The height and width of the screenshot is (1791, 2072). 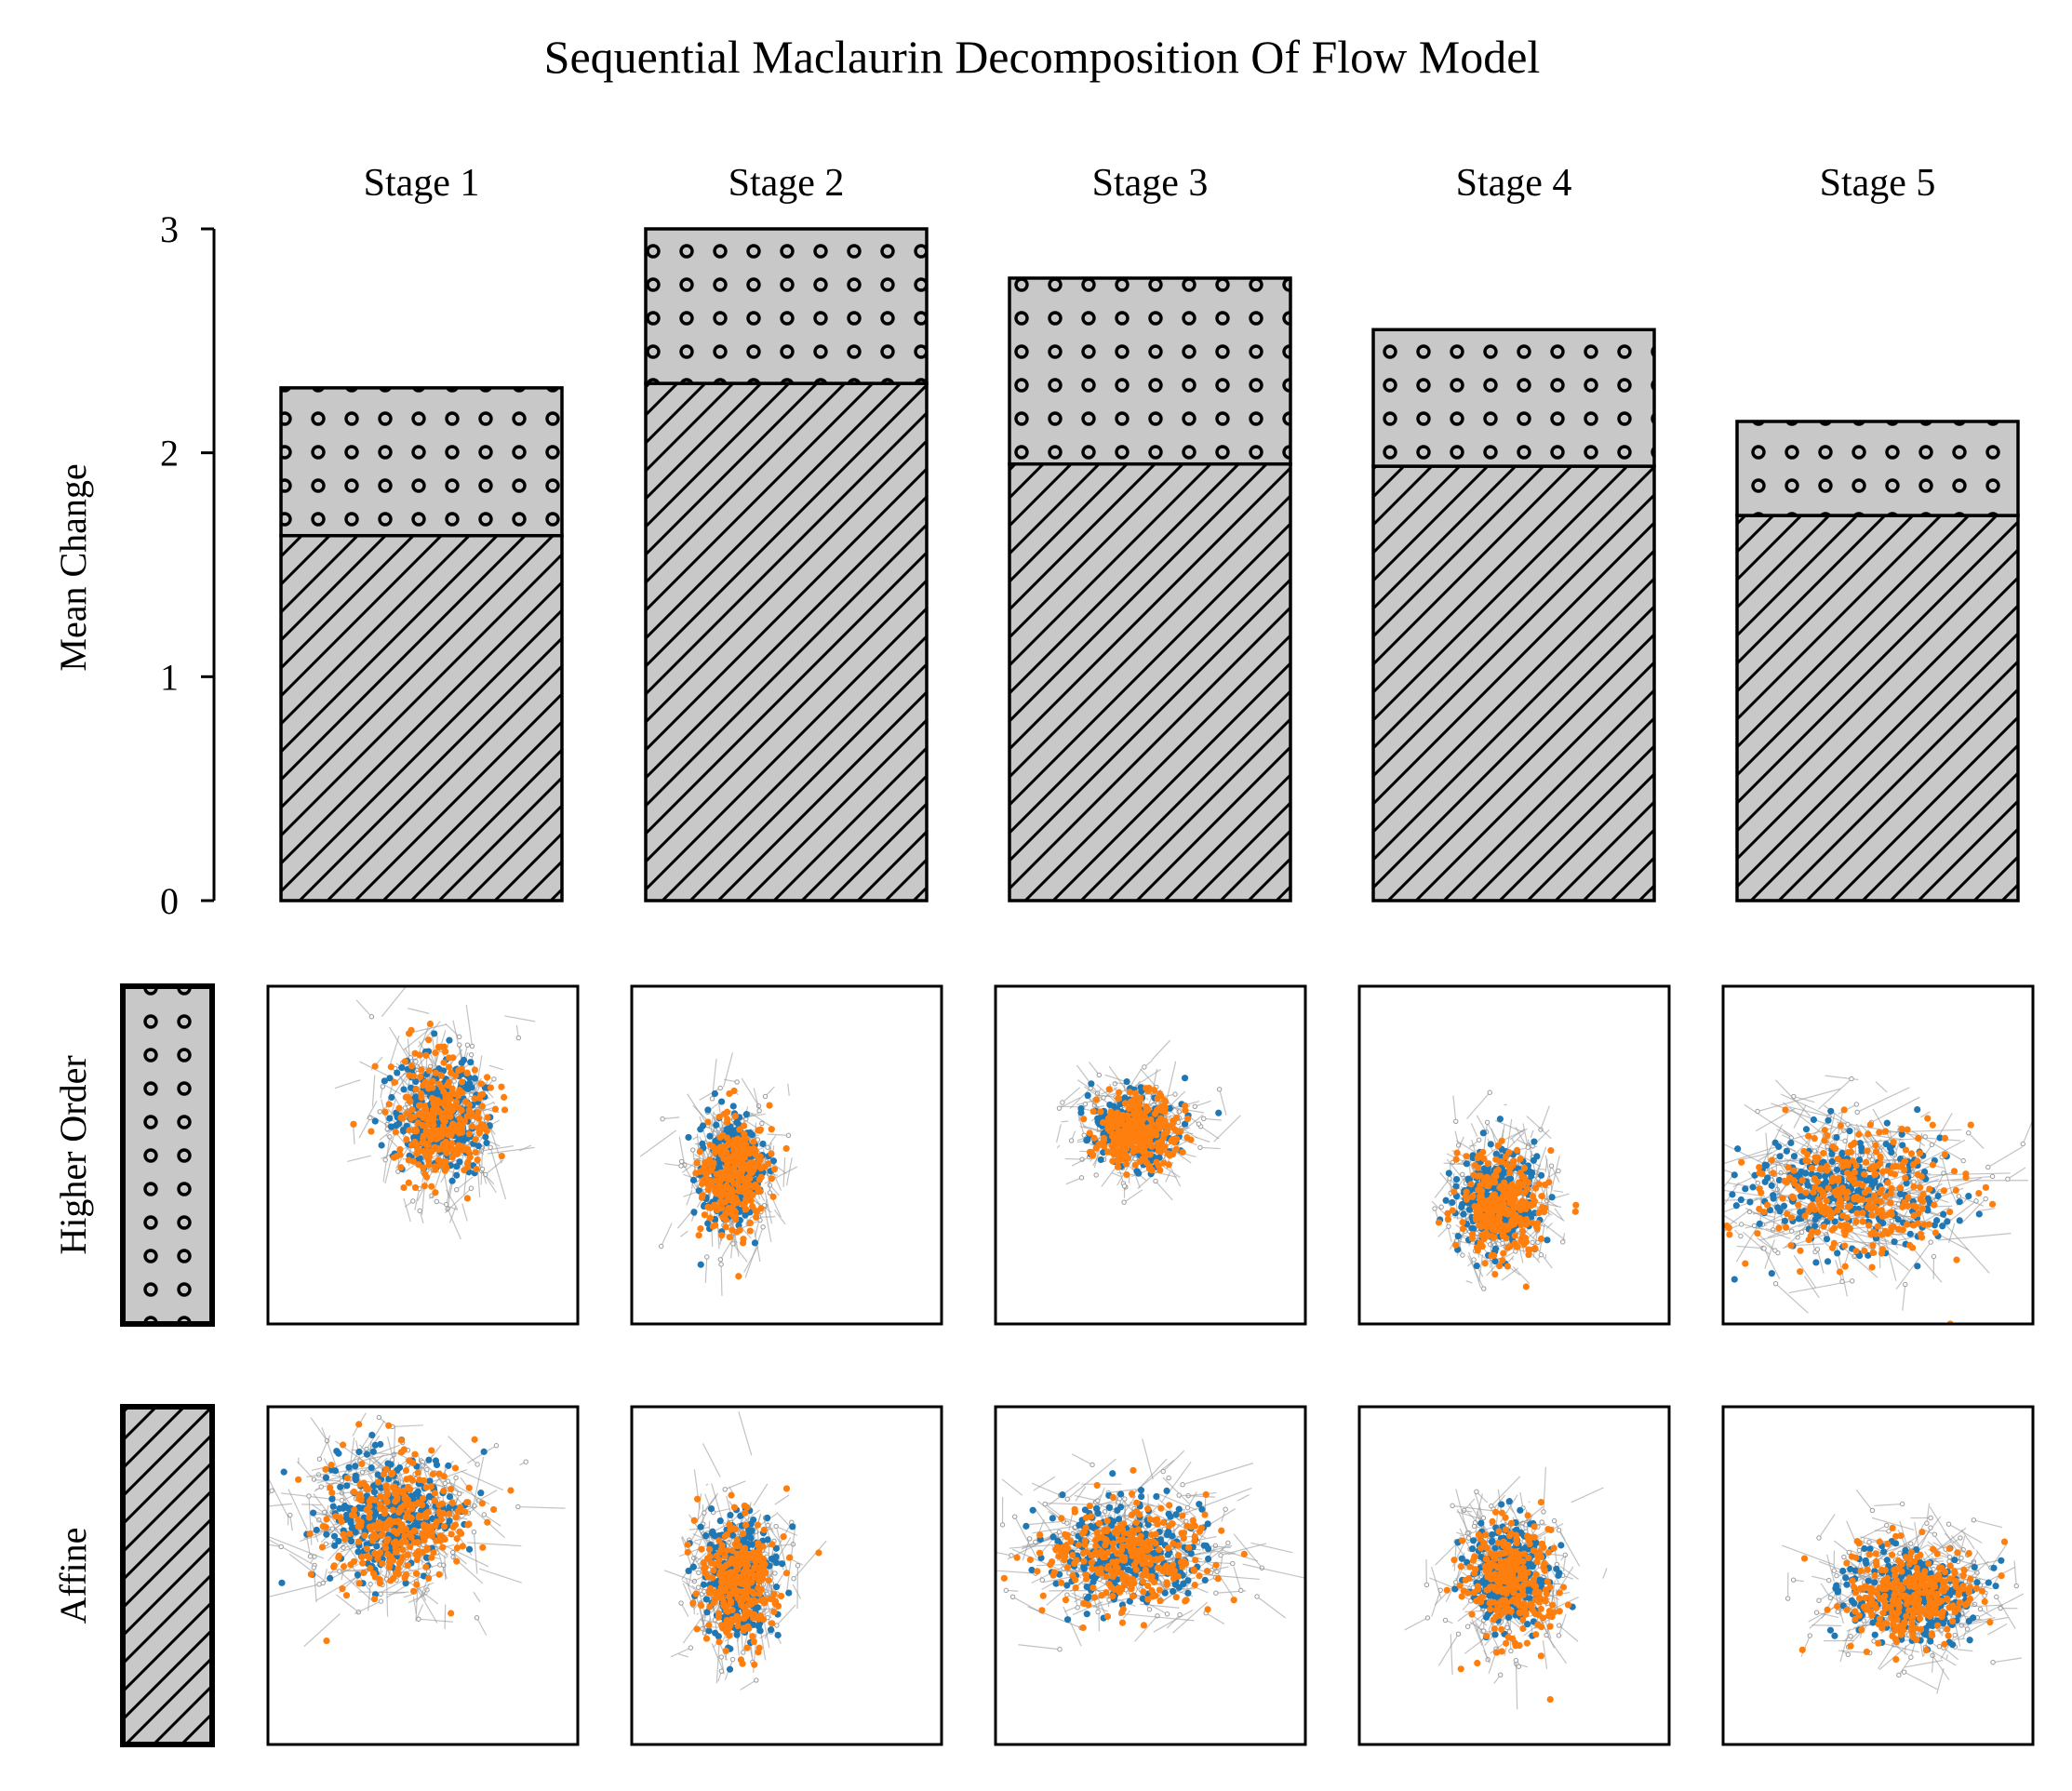 What do you see at coordinates (1878, 183) in the screenshot?
I see `stage-label: Stage 5` at bounding box center [1878, 183].